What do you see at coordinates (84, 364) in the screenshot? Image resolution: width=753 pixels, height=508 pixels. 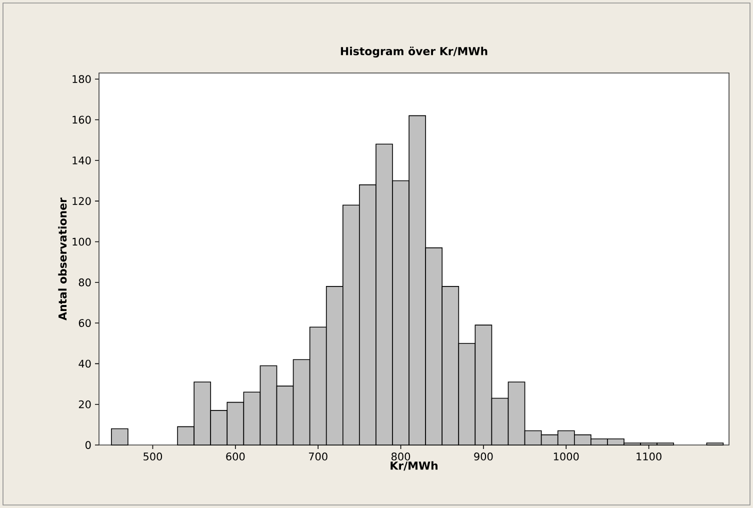 I see `y-tick-label: 40` at bounding box center [84, 364].